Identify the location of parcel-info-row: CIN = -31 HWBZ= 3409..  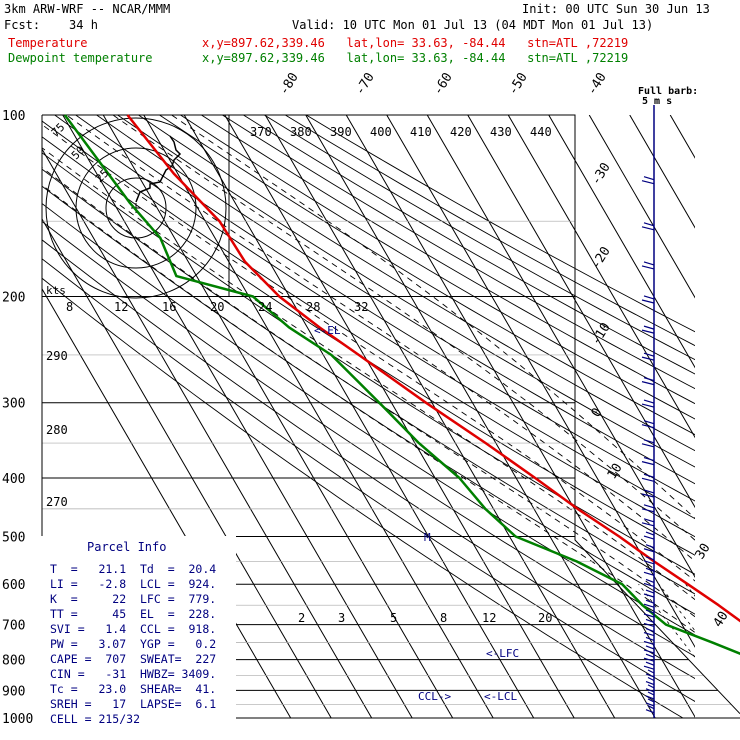
(133, 674).